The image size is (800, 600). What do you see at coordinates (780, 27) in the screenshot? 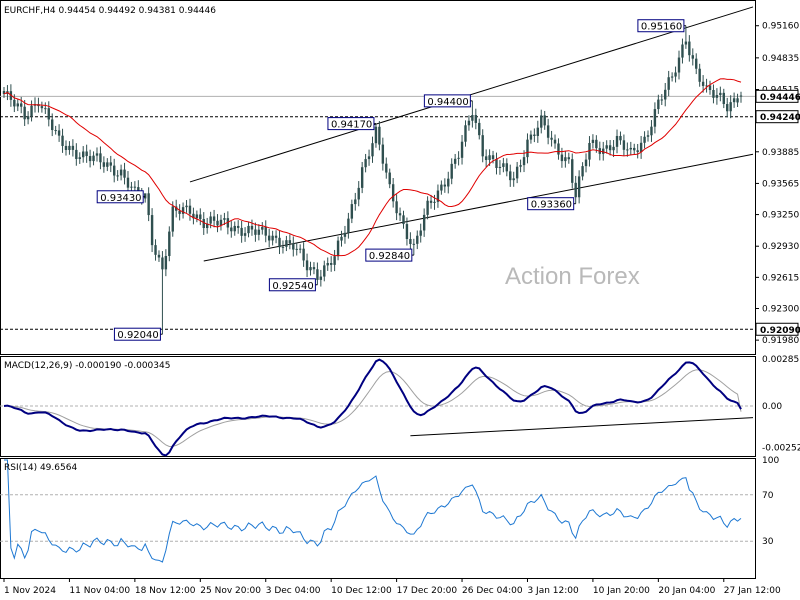
I see `price-tick-label: 0.95160` at bounding box center [780, 27].